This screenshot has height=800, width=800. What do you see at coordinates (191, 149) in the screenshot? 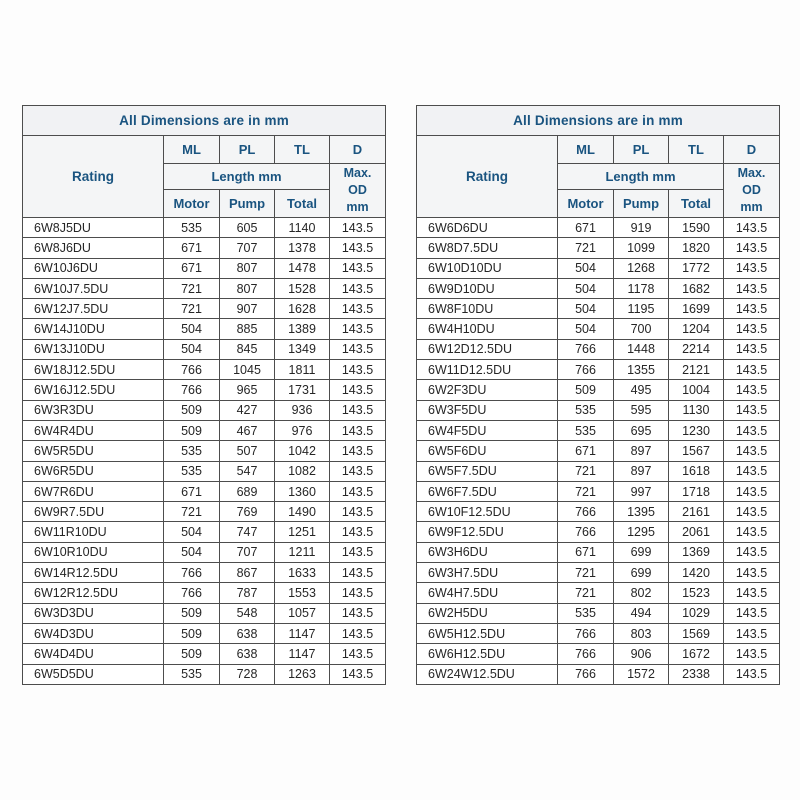
I see `ml-header: ML` at bounding box center [191, 149].